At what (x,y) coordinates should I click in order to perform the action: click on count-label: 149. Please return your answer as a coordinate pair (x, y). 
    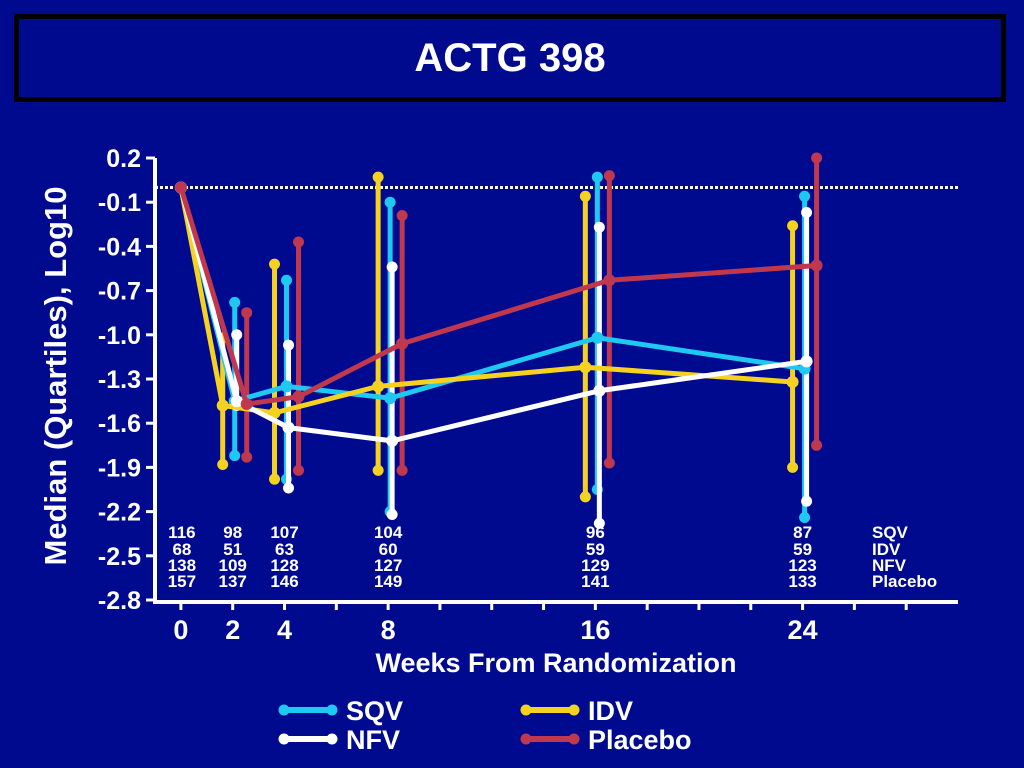
    Looking at the image, I should click on (388, 581).